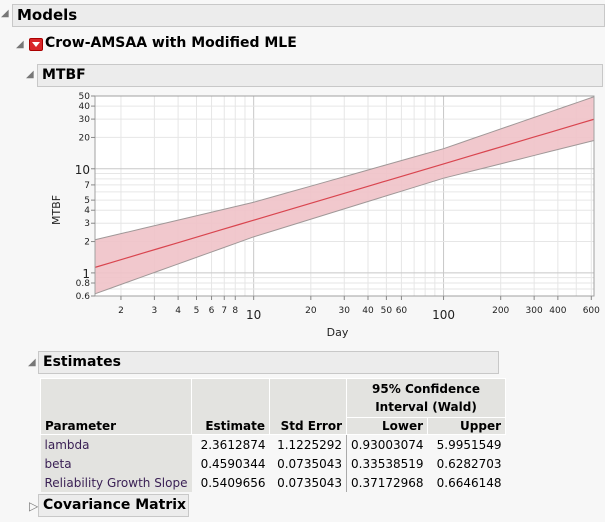  Describe the element at coordinates (85, 138) in the screenshot. I see `y-tick-label: 20` at that location.